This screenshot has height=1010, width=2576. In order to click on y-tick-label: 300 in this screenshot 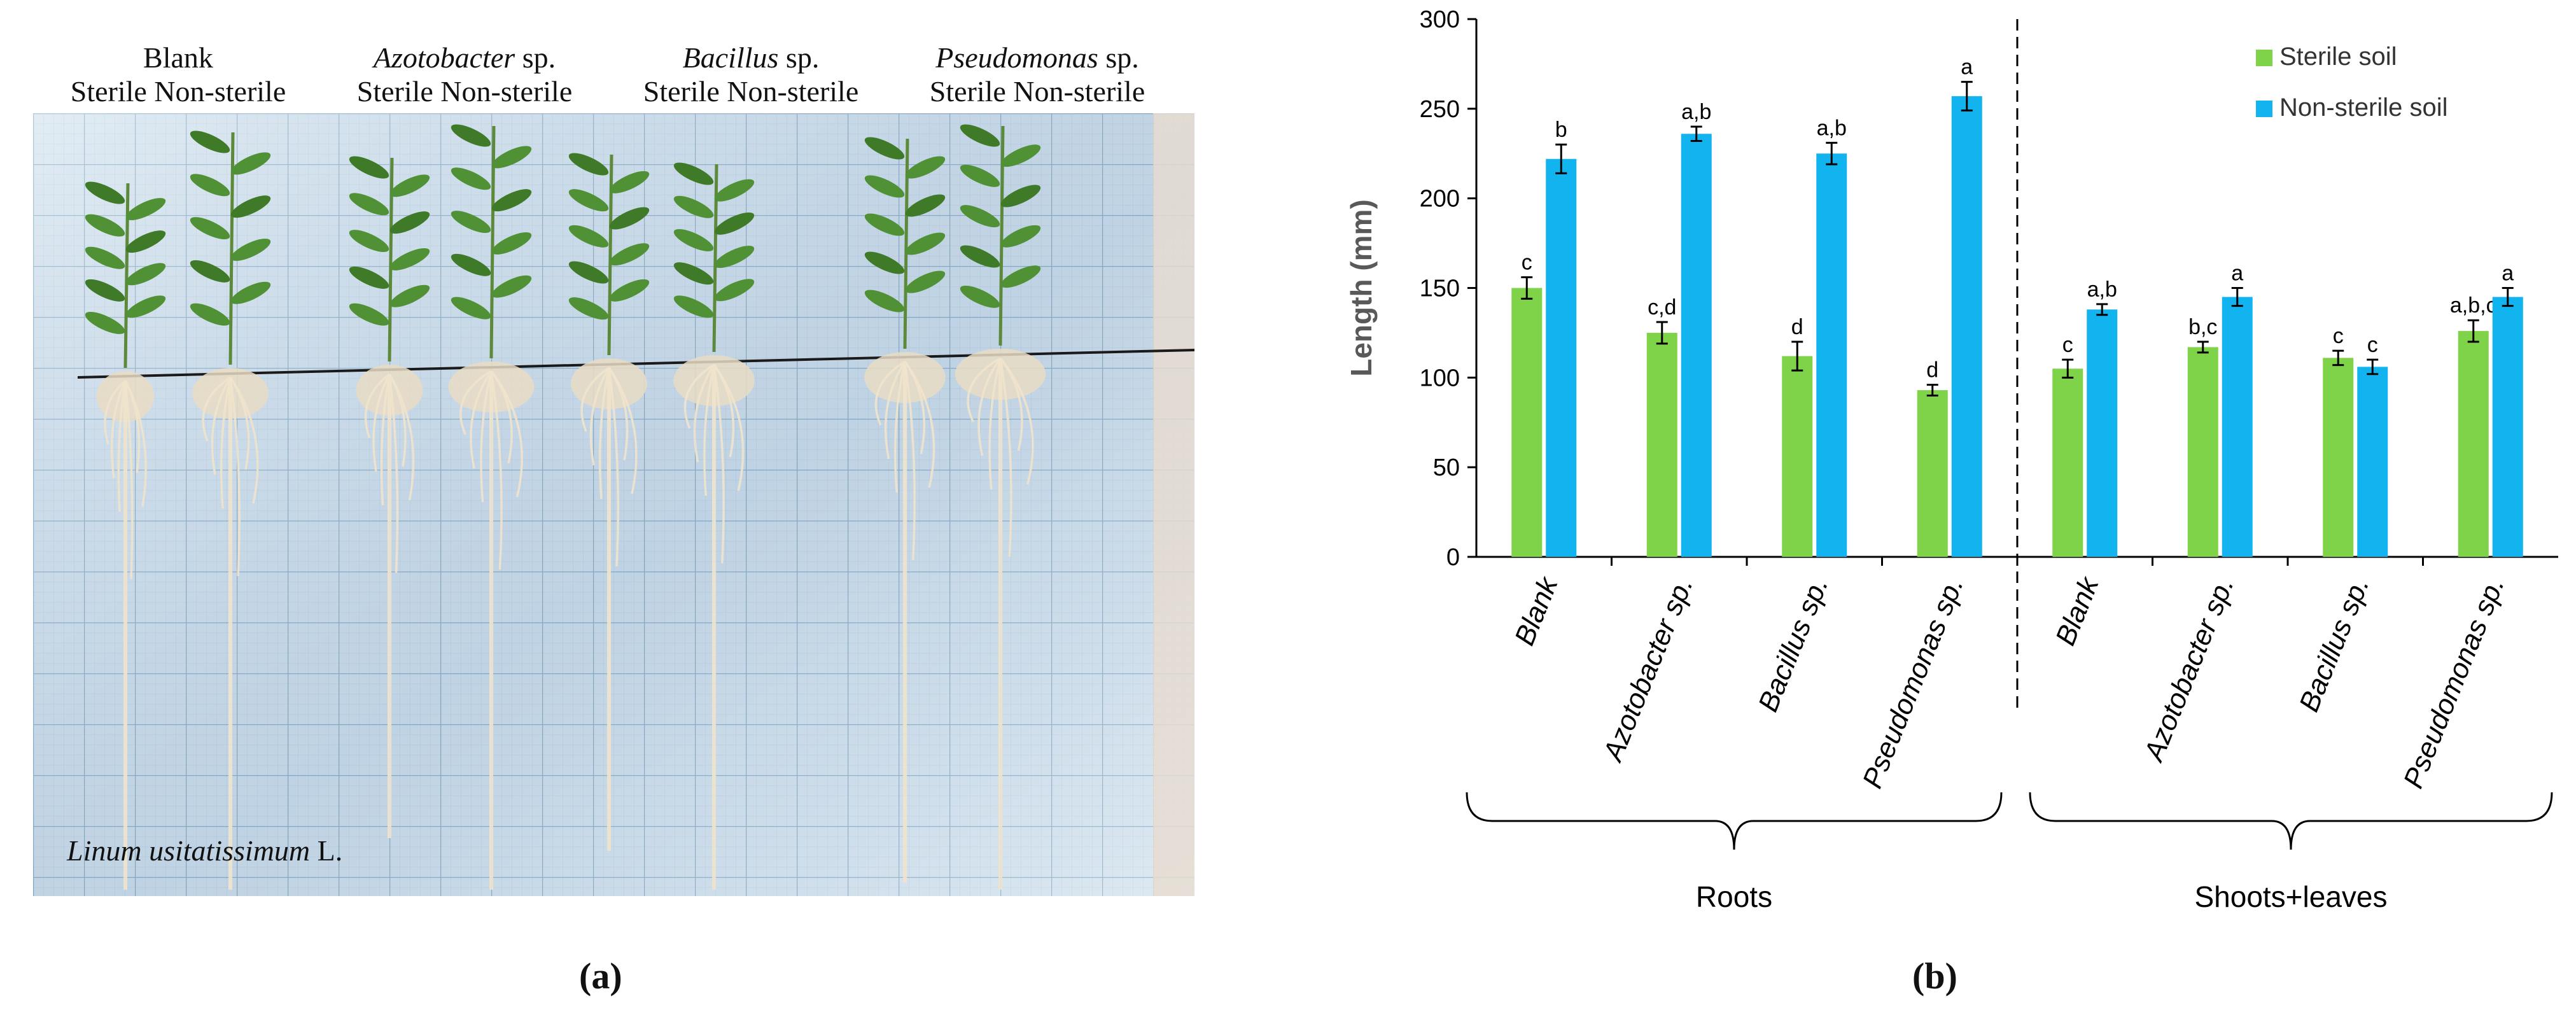, I will do `click(1440, 20)`.